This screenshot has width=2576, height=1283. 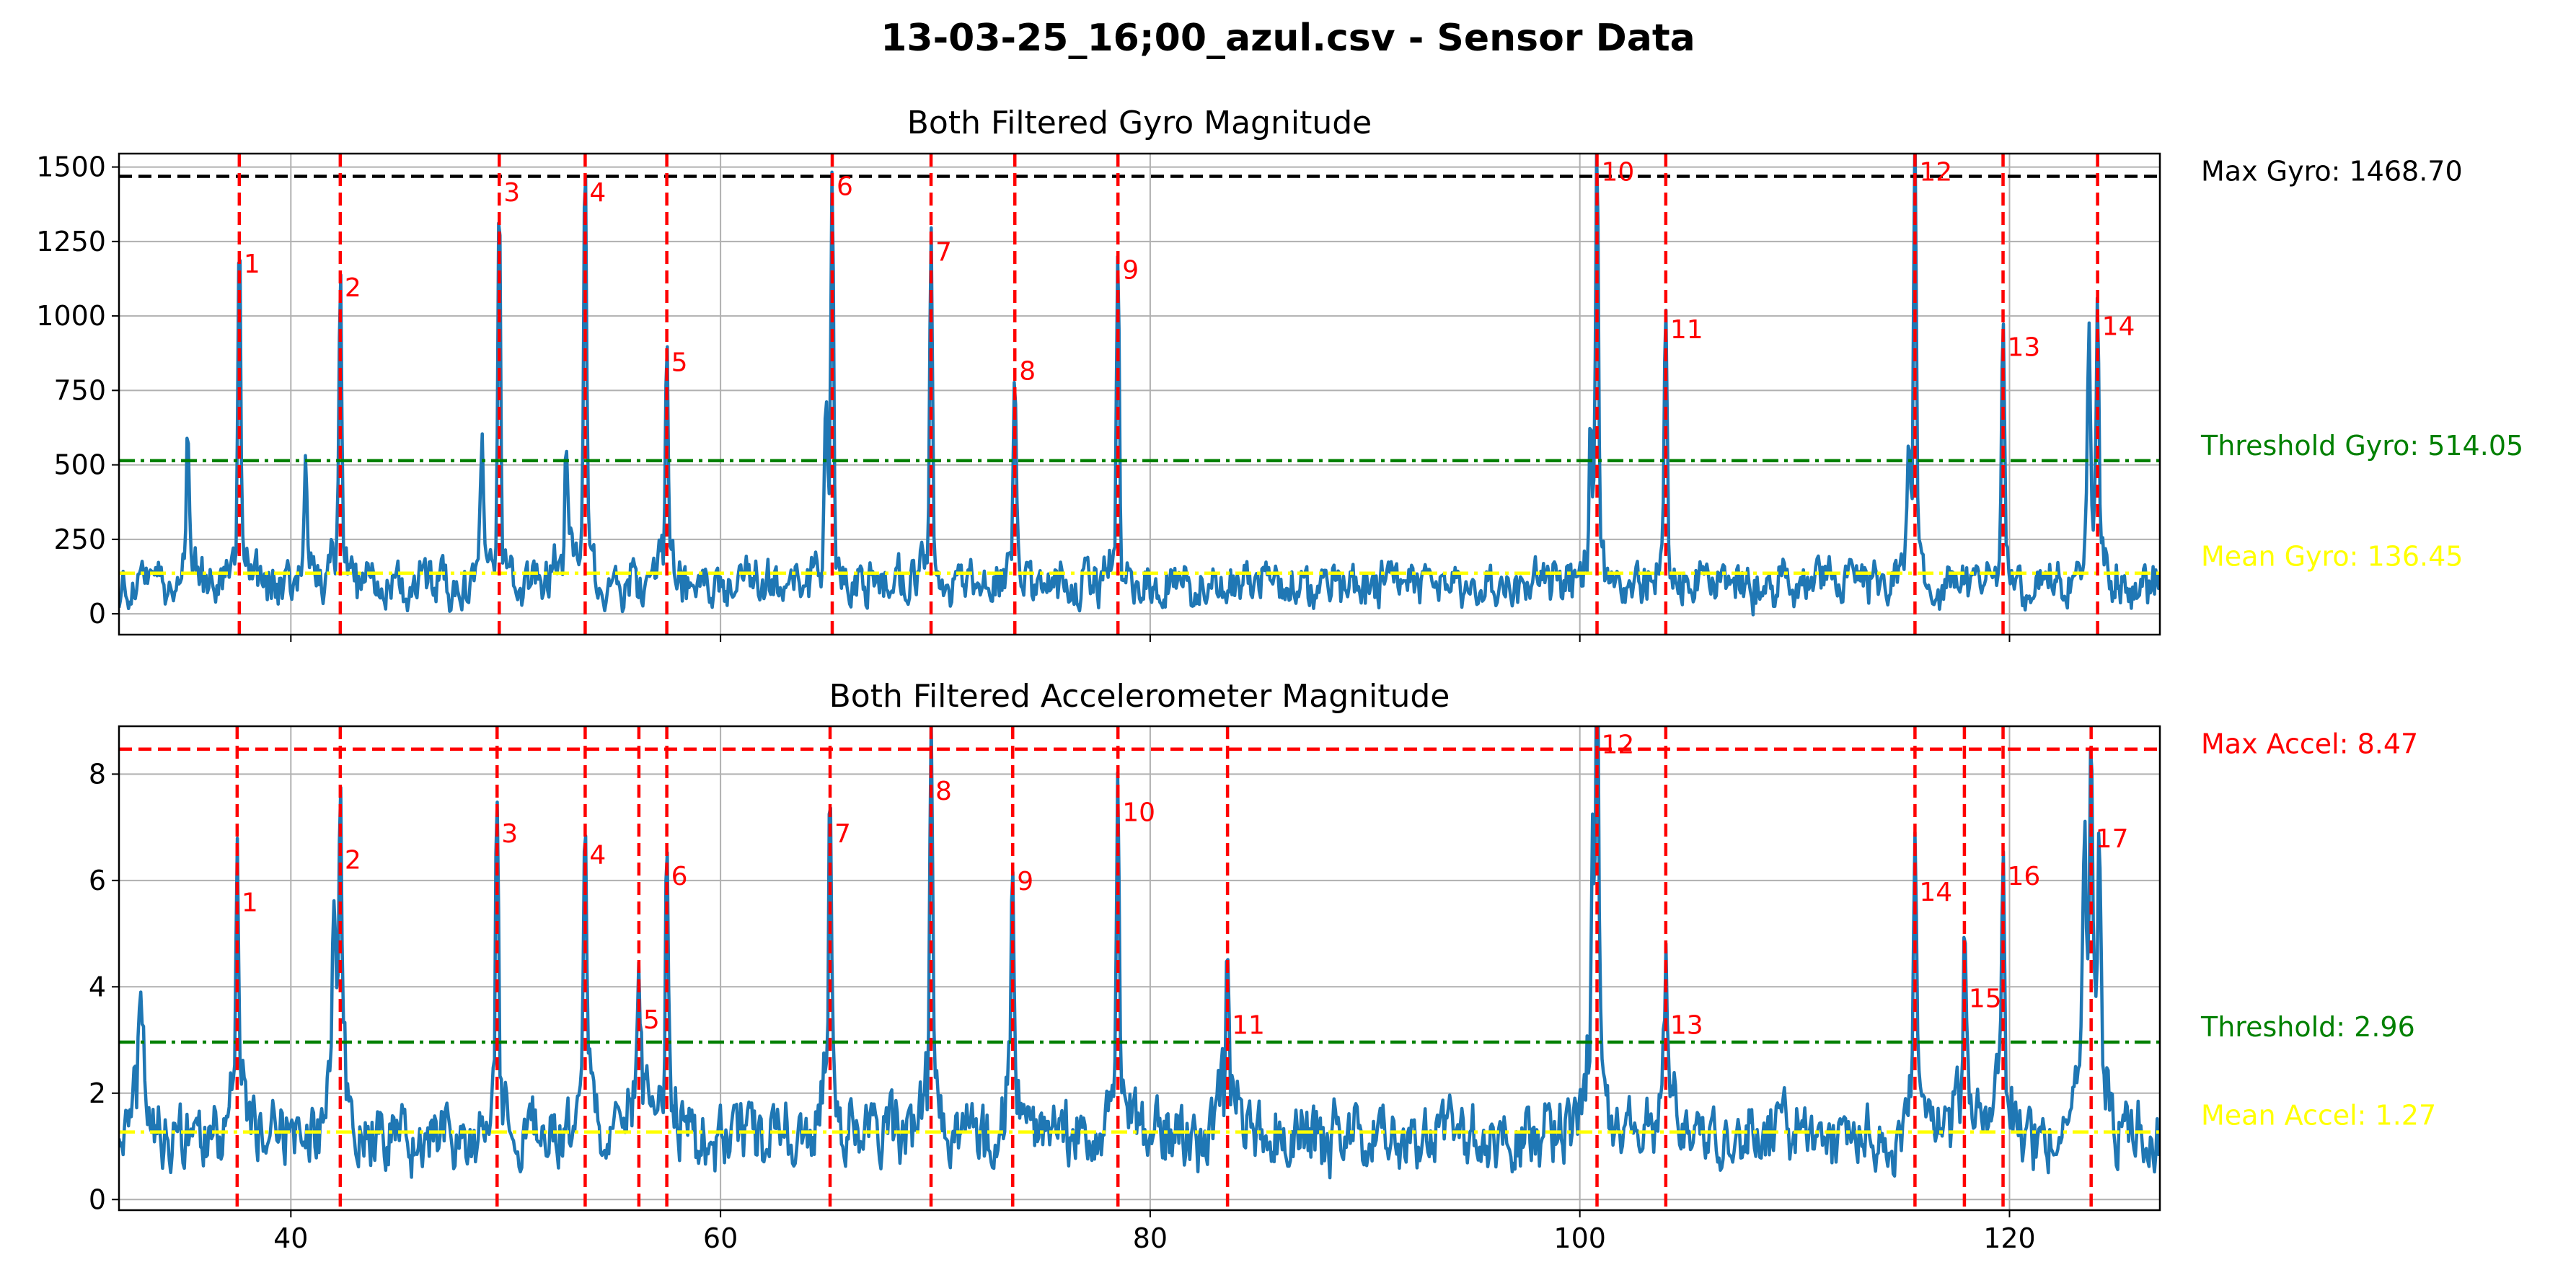 What do you see at coordinates (597, 855) in the screenshot?
I see `accel-peak-label: 4` at bounding box center [597, 855].